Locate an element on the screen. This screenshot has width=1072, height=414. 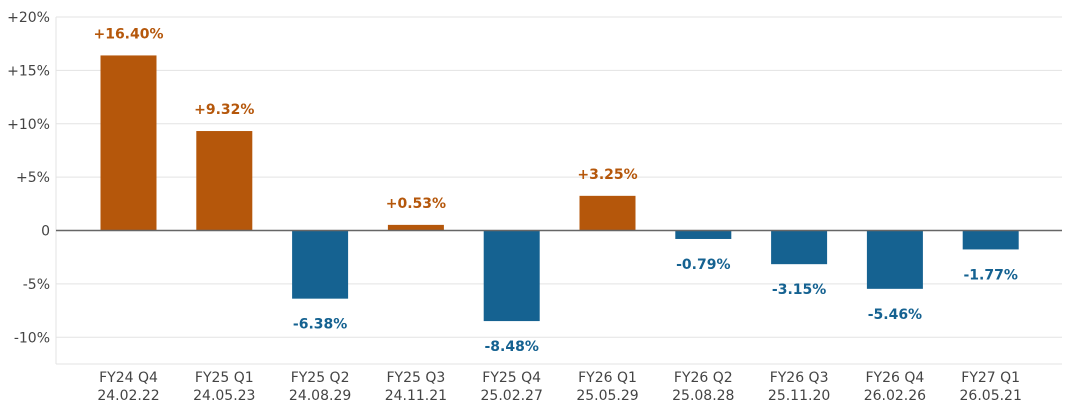
x-tick-label-date: 24.08.29 is located at coordinates (320, 396).